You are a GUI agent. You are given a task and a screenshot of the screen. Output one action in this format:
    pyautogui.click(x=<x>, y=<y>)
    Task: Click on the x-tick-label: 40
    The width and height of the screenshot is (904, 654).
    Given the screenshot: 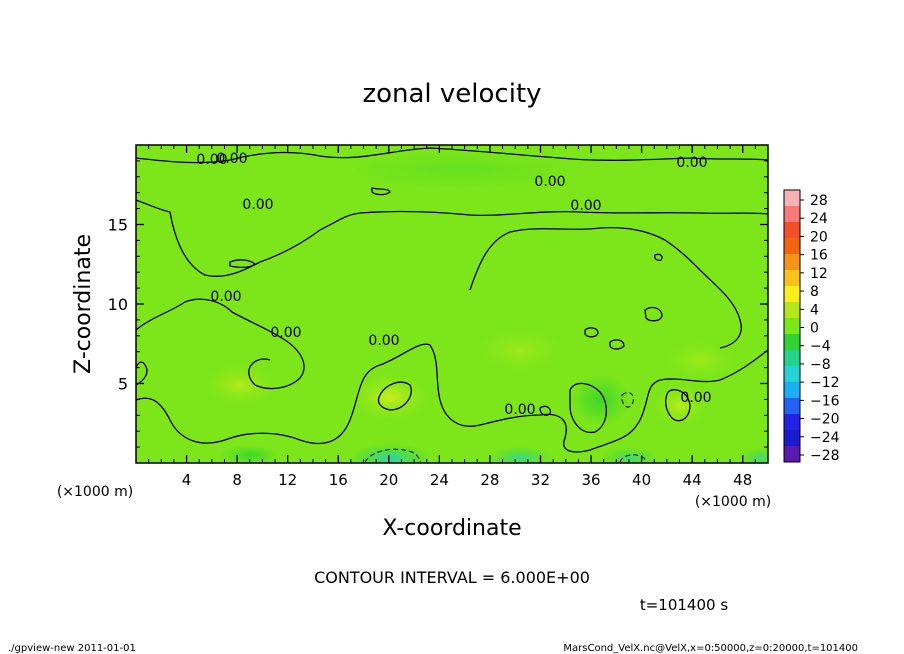 What is the action you would take?
    pyautogui.click(x=641, y=480)
    